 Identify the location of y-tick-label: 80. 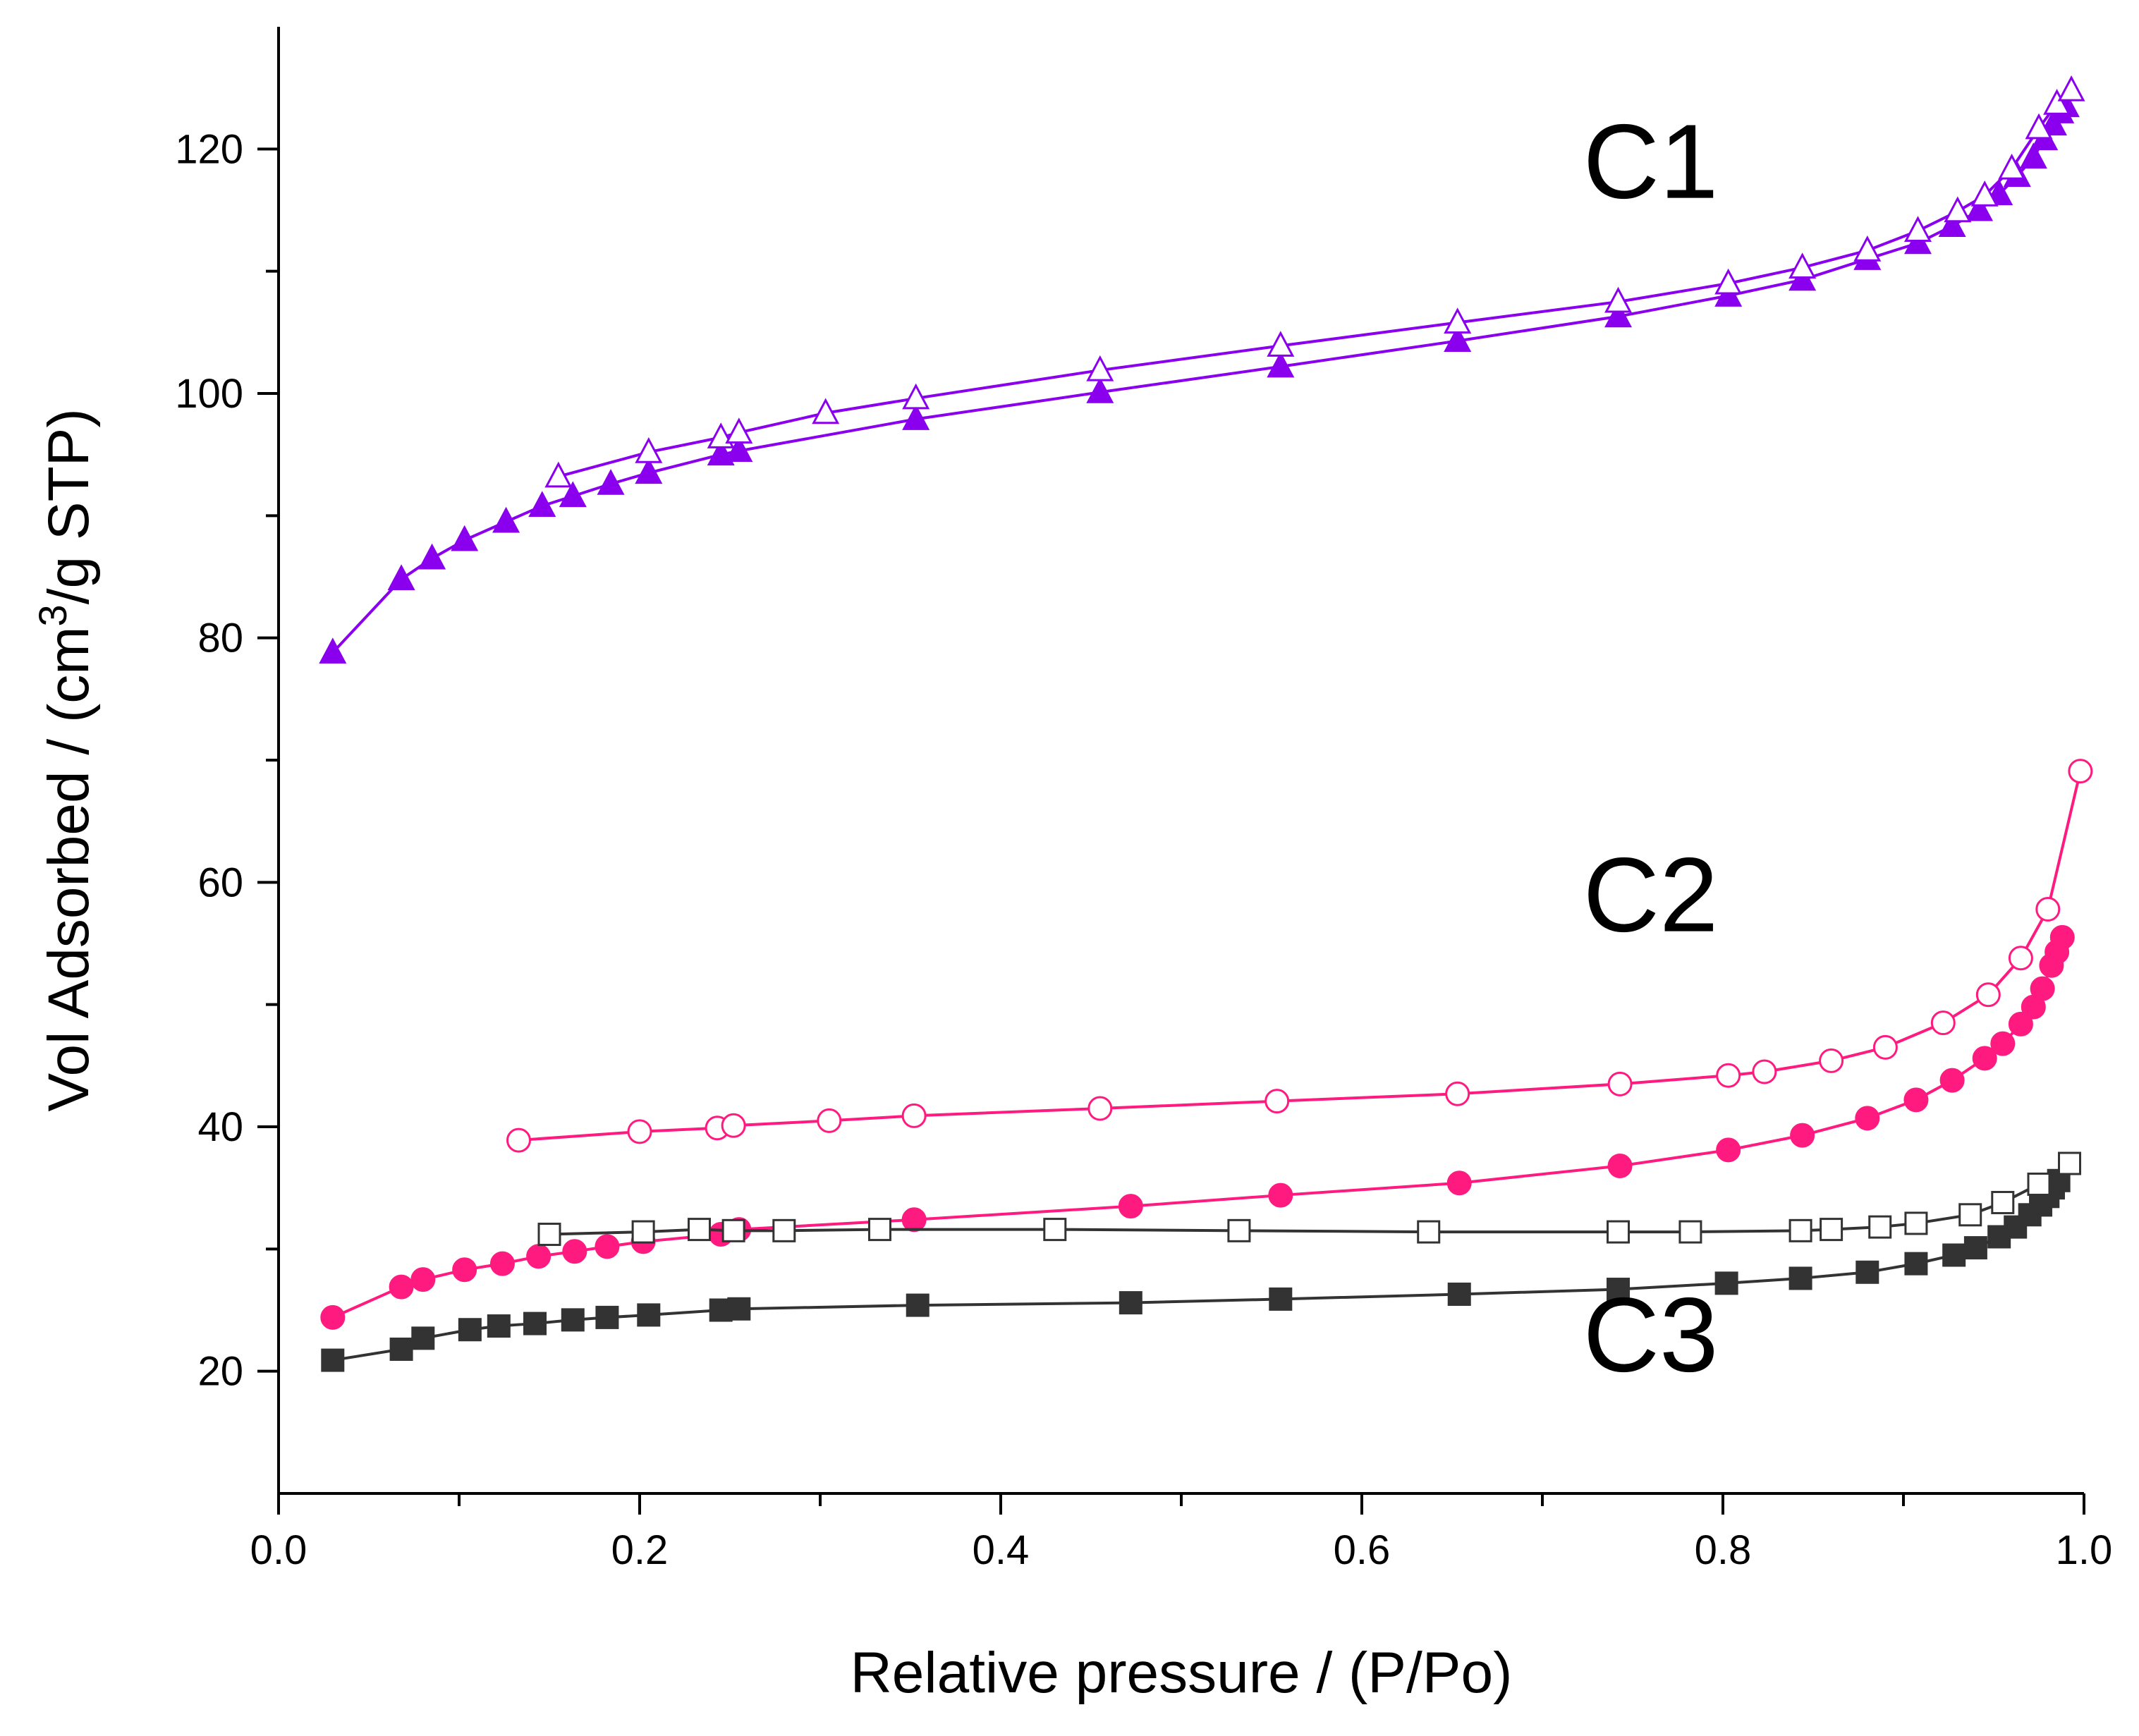
(220, 639).